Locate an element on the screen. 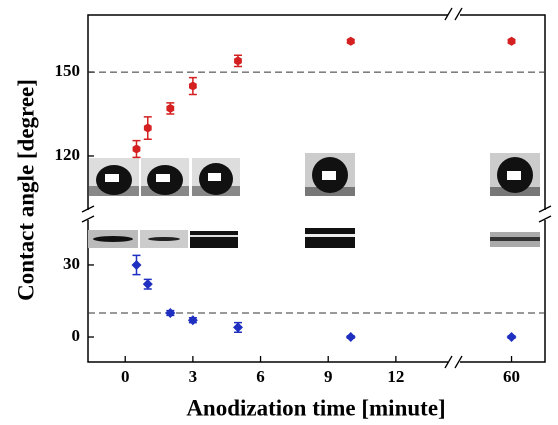 The width and height of the screenshot is (558, 425). x-tick-label: 6 is located at coordinates (260, 376).